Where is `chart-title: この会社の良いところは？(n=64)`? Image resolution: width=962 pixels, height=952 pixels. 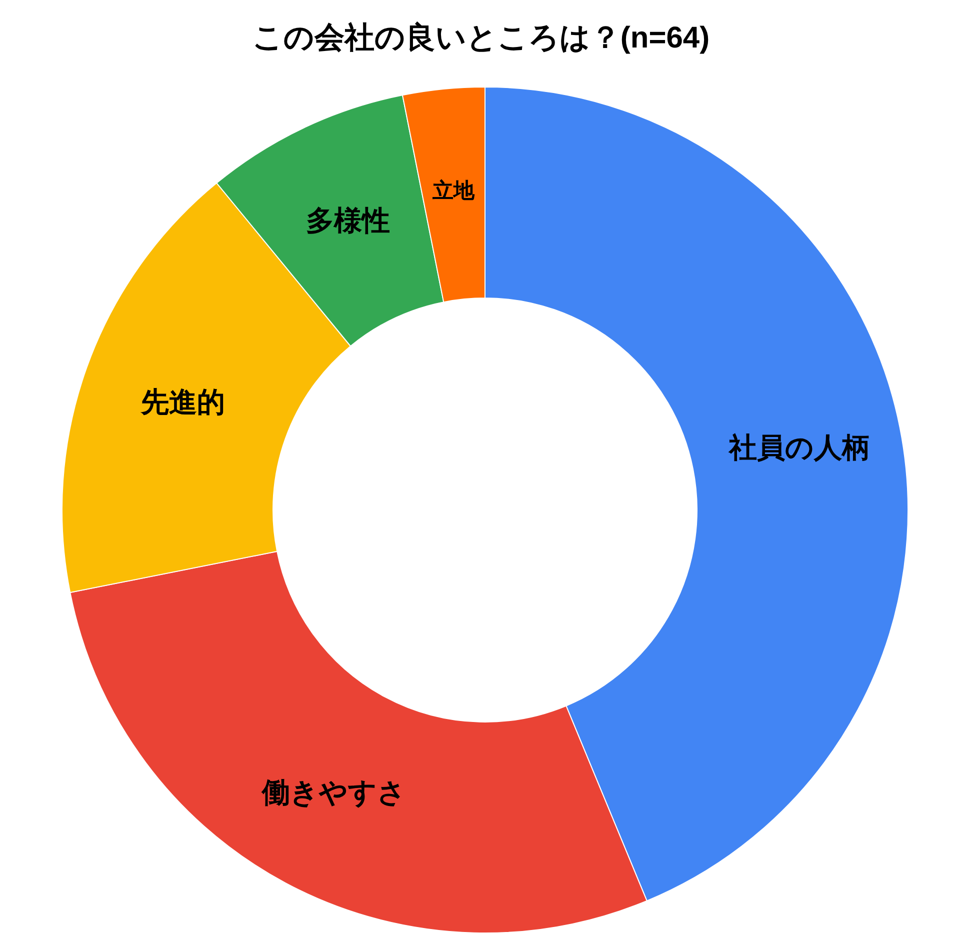
chart-title: この会社の良いところは？(n=64) is located at coordinates (481, 37).